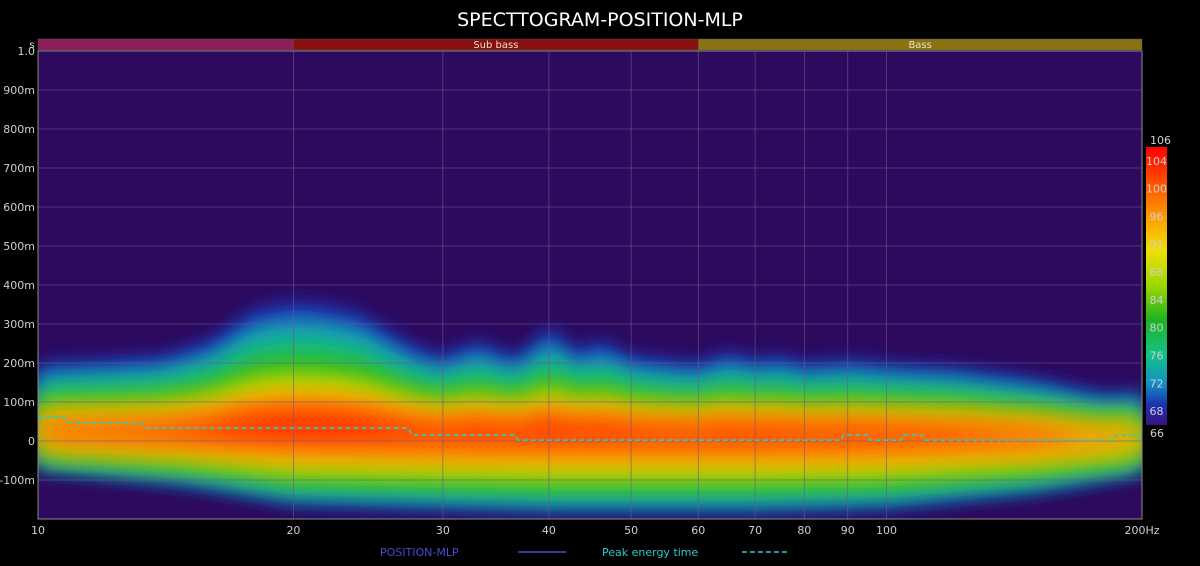  I want to click on heat-band-red, so click(590, 427).